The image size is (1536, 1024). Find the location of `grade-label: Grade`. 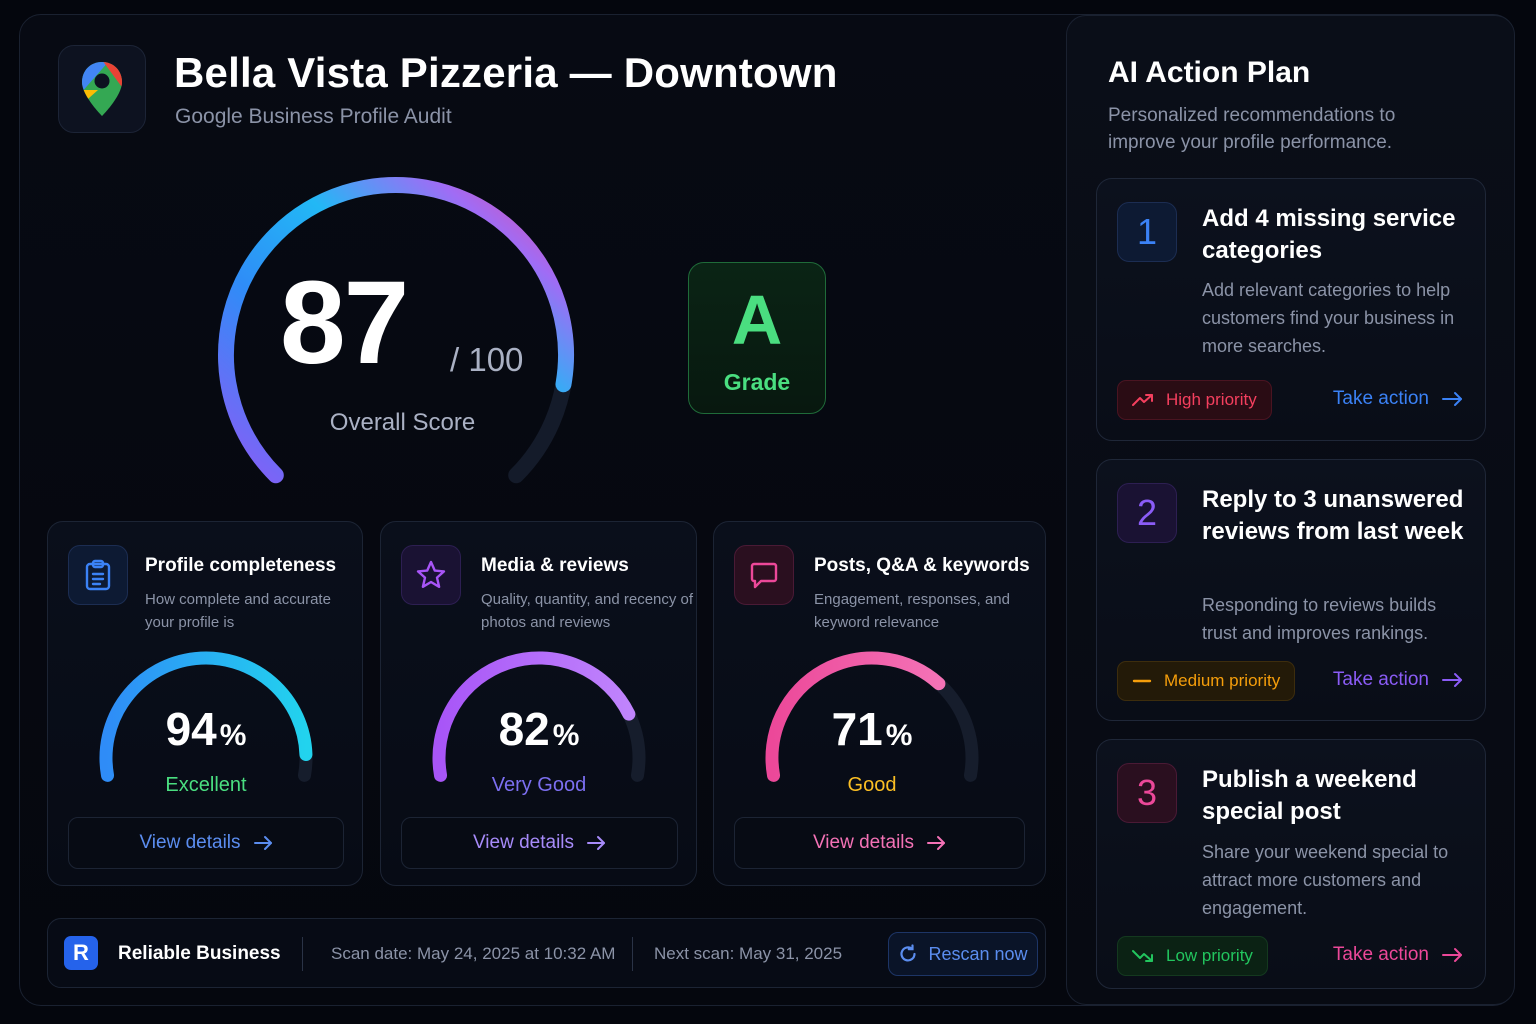

grade-label: Grade is located at coordinates (757, 382).